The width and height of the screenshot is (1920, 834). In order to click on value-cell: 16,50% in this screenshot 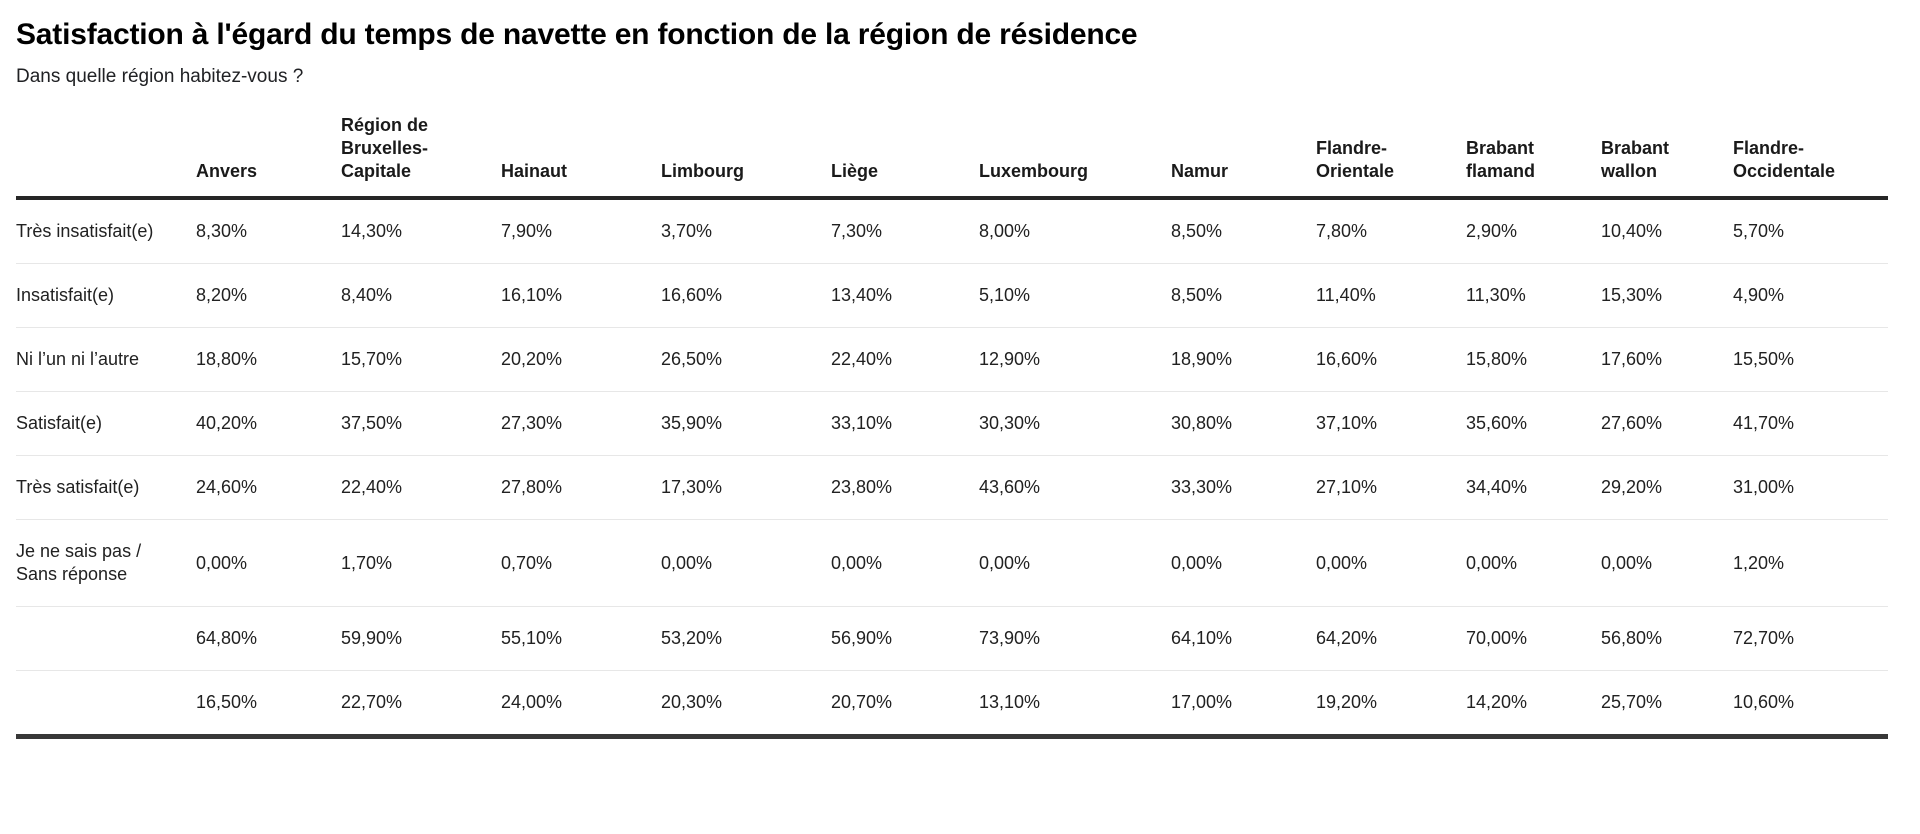, I will do `click(268, 704)`.